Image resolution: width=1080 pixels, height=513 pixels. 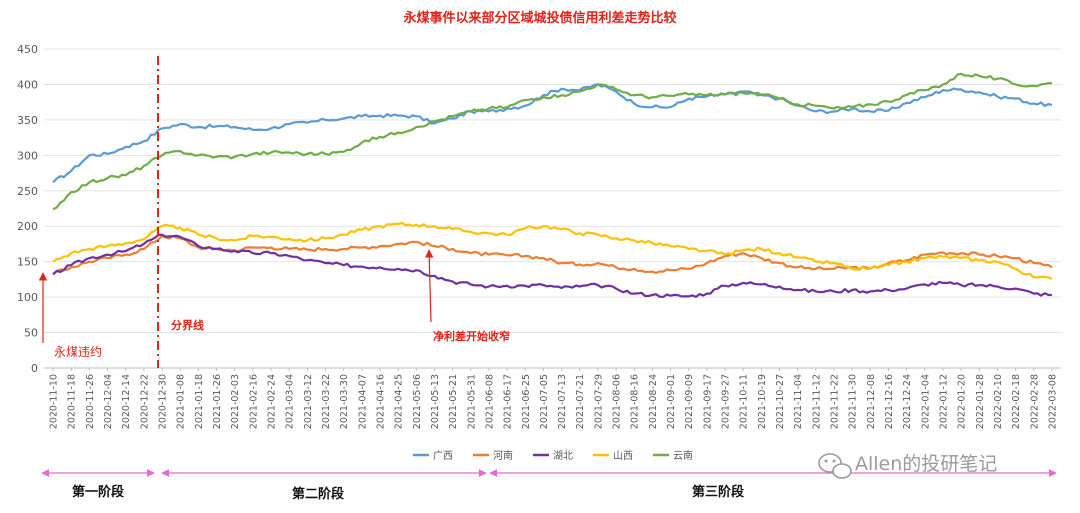 I want to click on y-tick-label: 450, so click(x=27, y=49).